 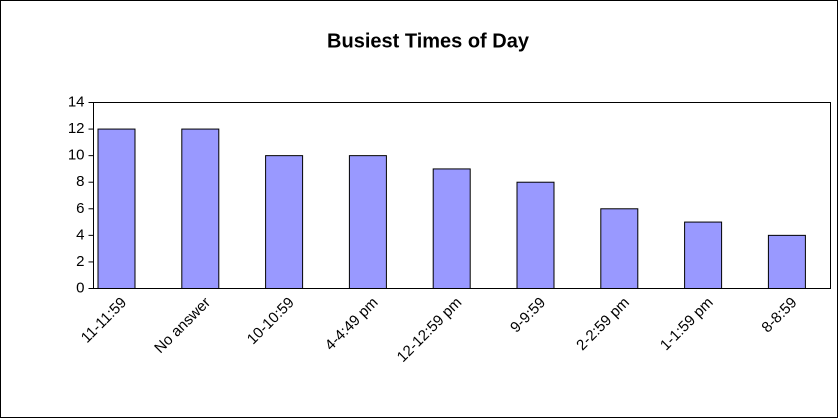 I want to click on y-tick-label: 4, so click(x=80, y=234).